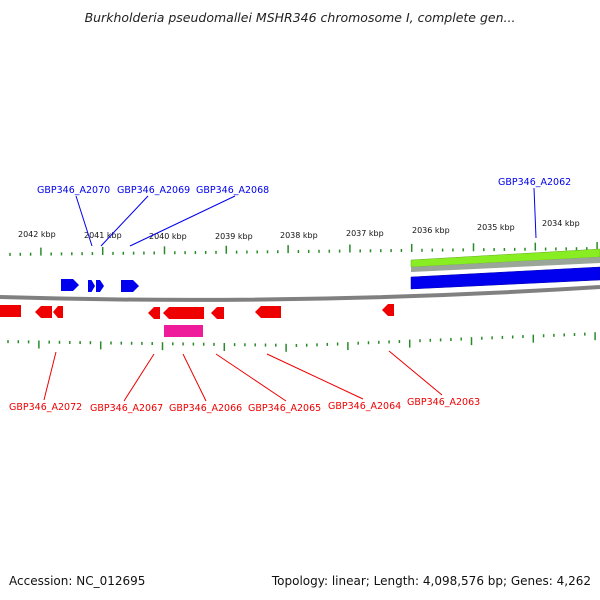 The height and width of the screenshot is (600, 600). I want to click on scale-label: 2041 kbp, so click(103, 235).